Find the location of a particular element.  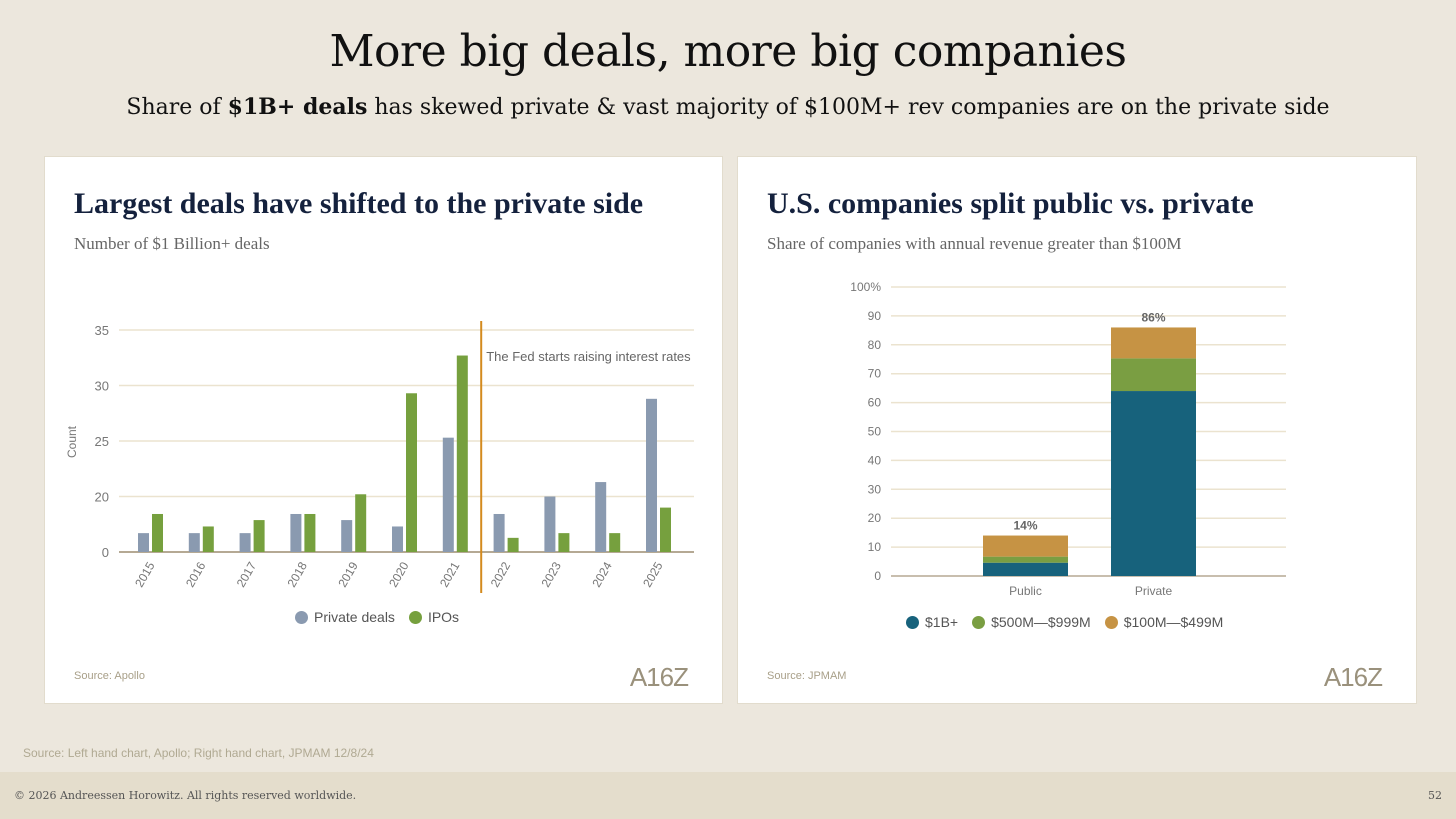

x-tick-label: 2025 is located at coordinates (653, 574).